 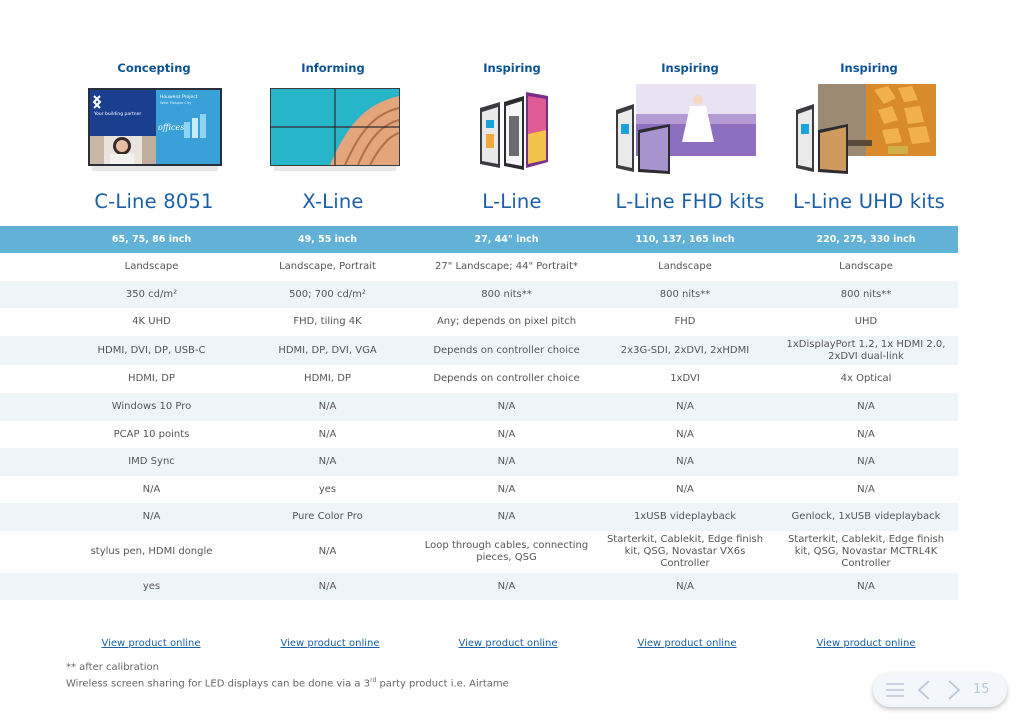 I want to click on table-row: N/A yes N/A N/A N/A, so click(x=479, y=489).